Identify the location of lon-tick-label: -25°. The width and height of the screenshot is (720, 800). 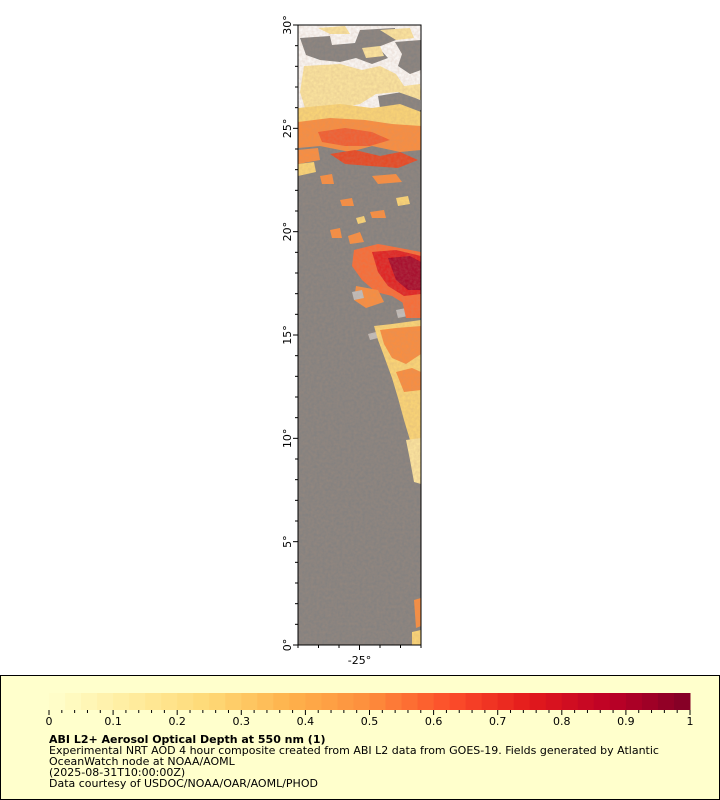
(359, 660).